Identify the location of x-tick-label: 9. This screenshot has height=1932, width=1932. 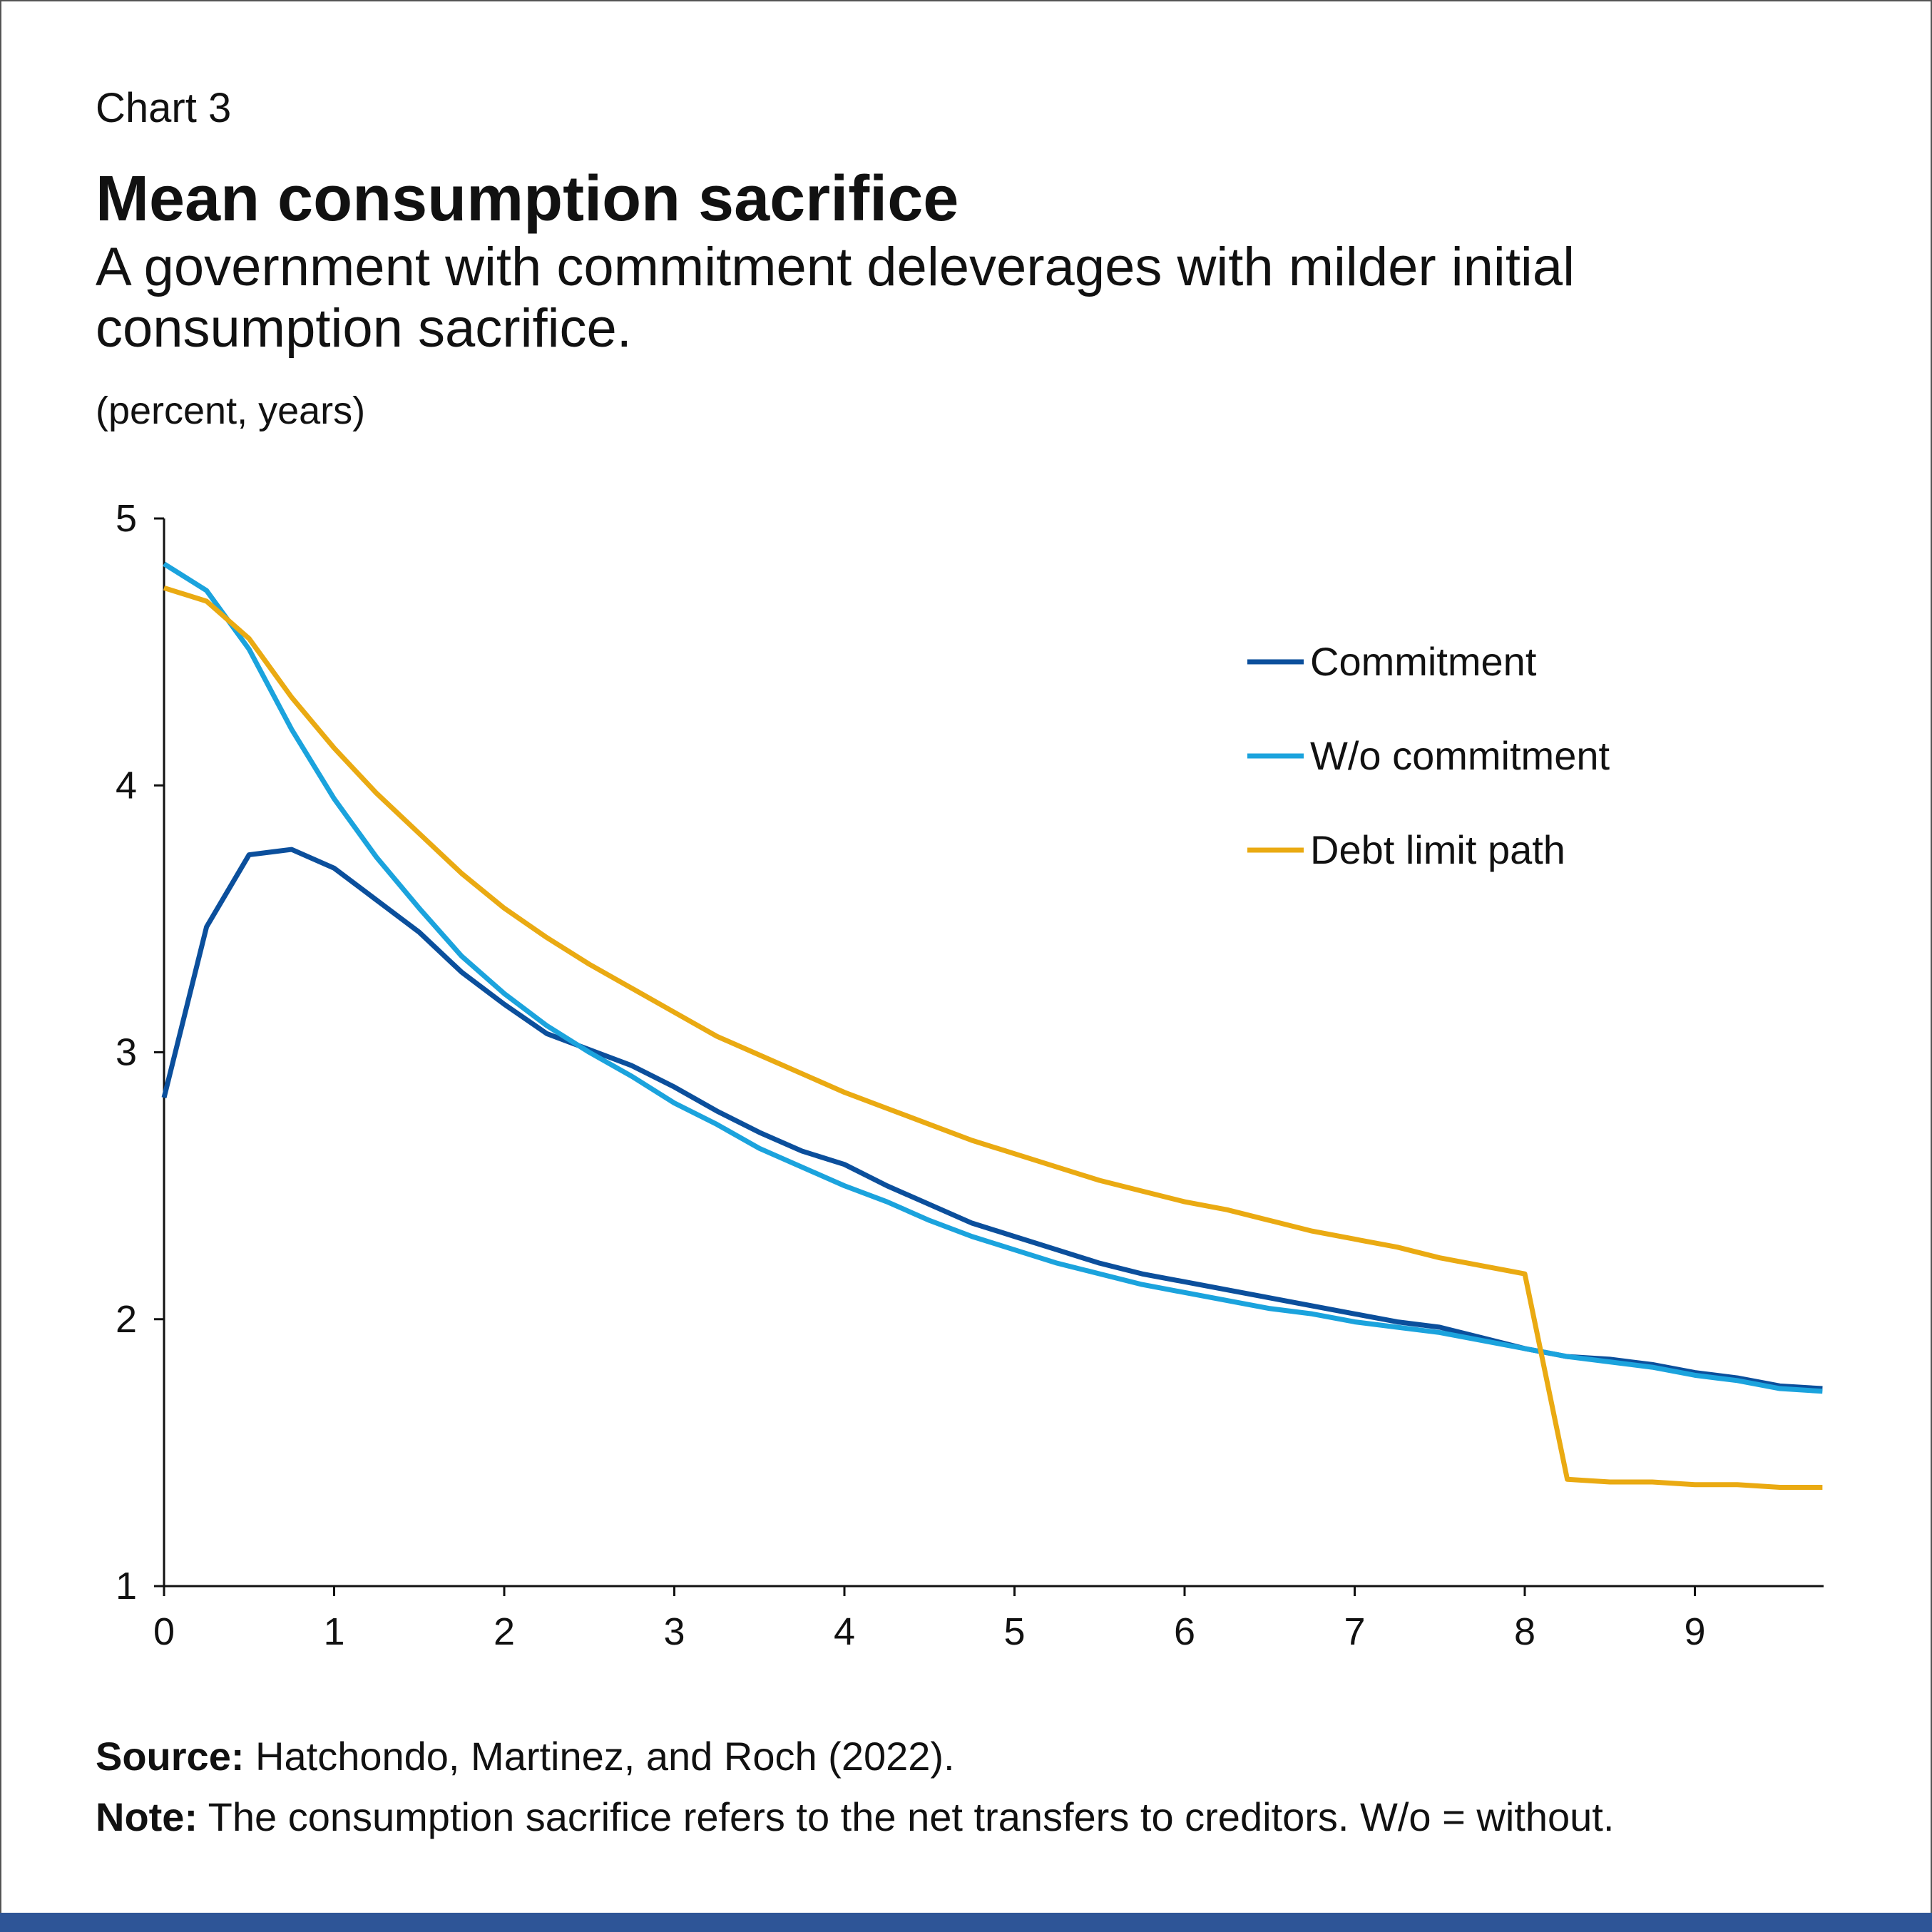
(1695, 1632).